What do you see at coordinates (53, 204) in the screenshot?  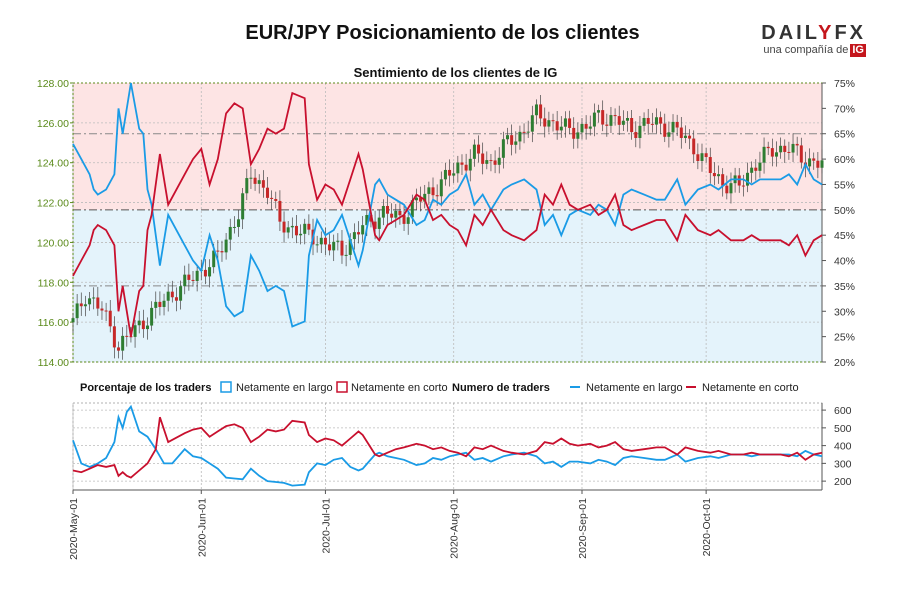 I see `price-tick-label: 122.00` at bounding box center [53, 204].